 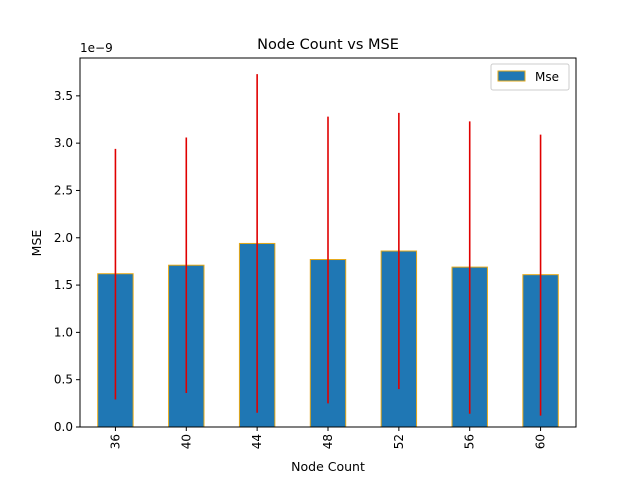 I want to click on y-tick-label-2.0: 2.0, so click(x=63, y=238).